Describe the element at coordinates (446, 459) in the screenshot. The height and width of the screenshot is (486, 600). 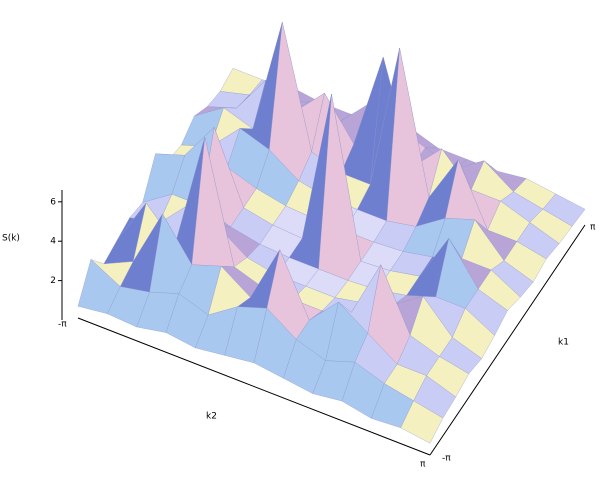
I see `y-min-label: -π` at that location.